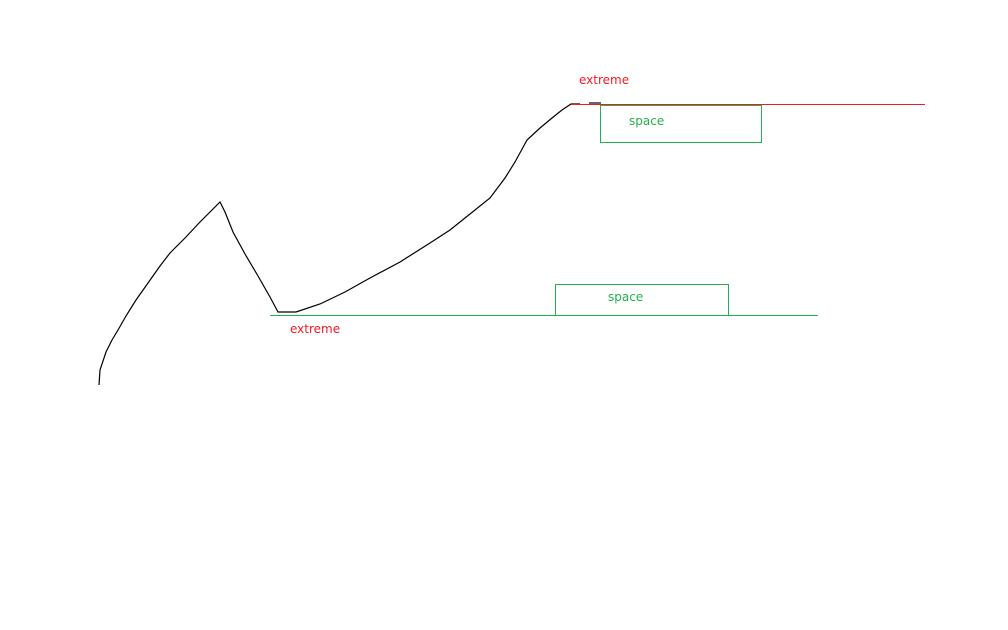 The height and width of the screenshot is (630, 1008). I want to click on top-space-label: space, so click(646, 121).